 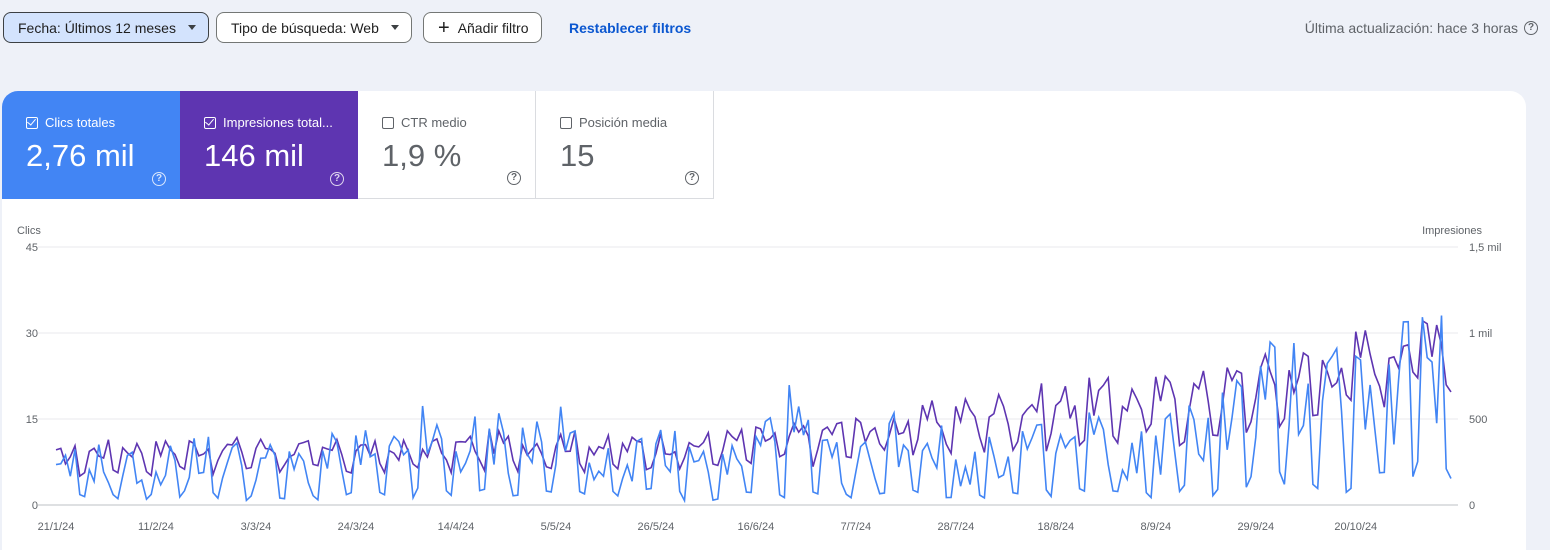 I want to click on date-filter-label: Fecha: Últimos 12 meses, so click(x=97, y=27).